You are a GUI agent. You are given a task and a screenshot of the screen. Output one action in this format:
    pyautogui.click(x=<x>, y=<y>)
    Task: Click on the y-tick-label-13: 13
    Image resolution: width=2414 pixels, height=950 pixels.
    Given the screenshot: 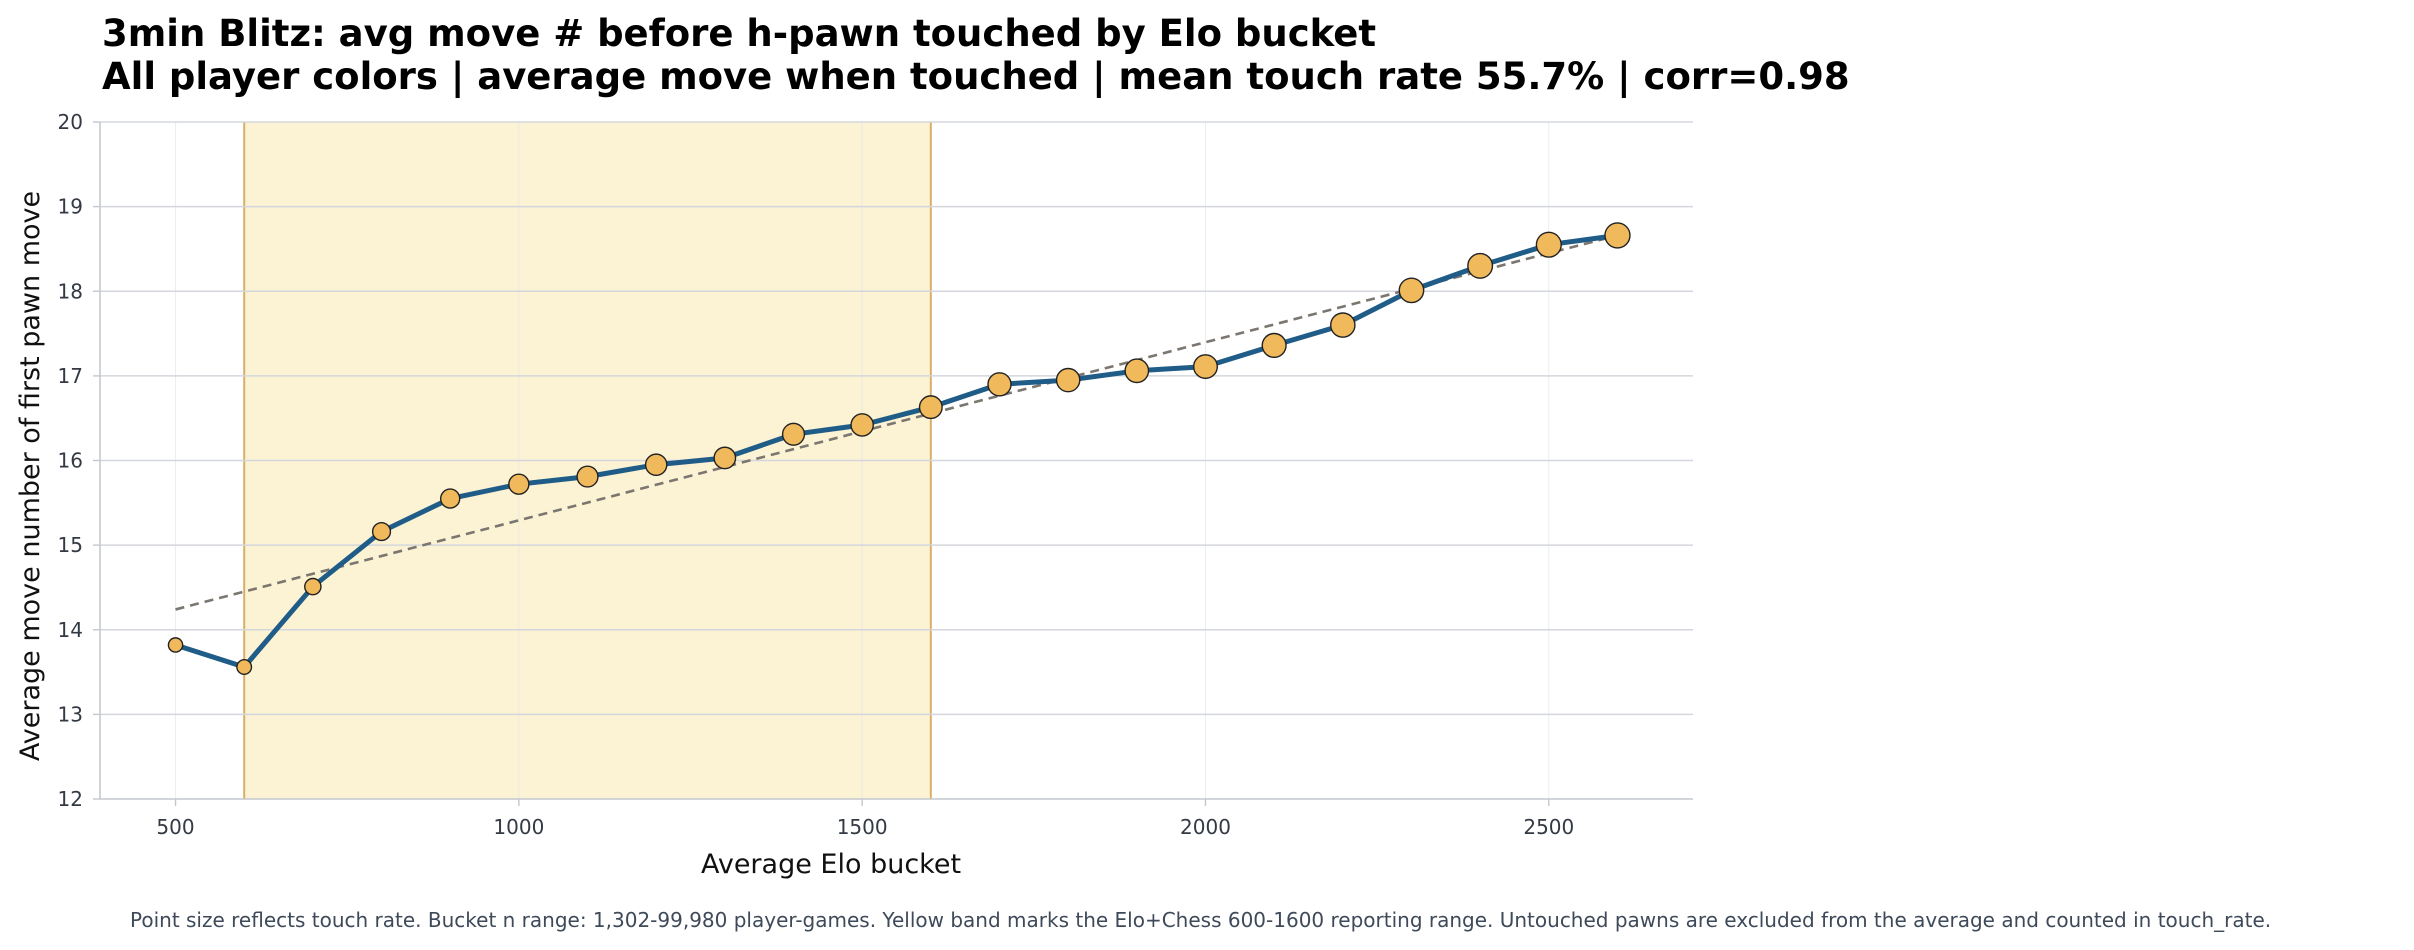 What is the action you would take?
    pyautogui.click(x=70, y=714)
    